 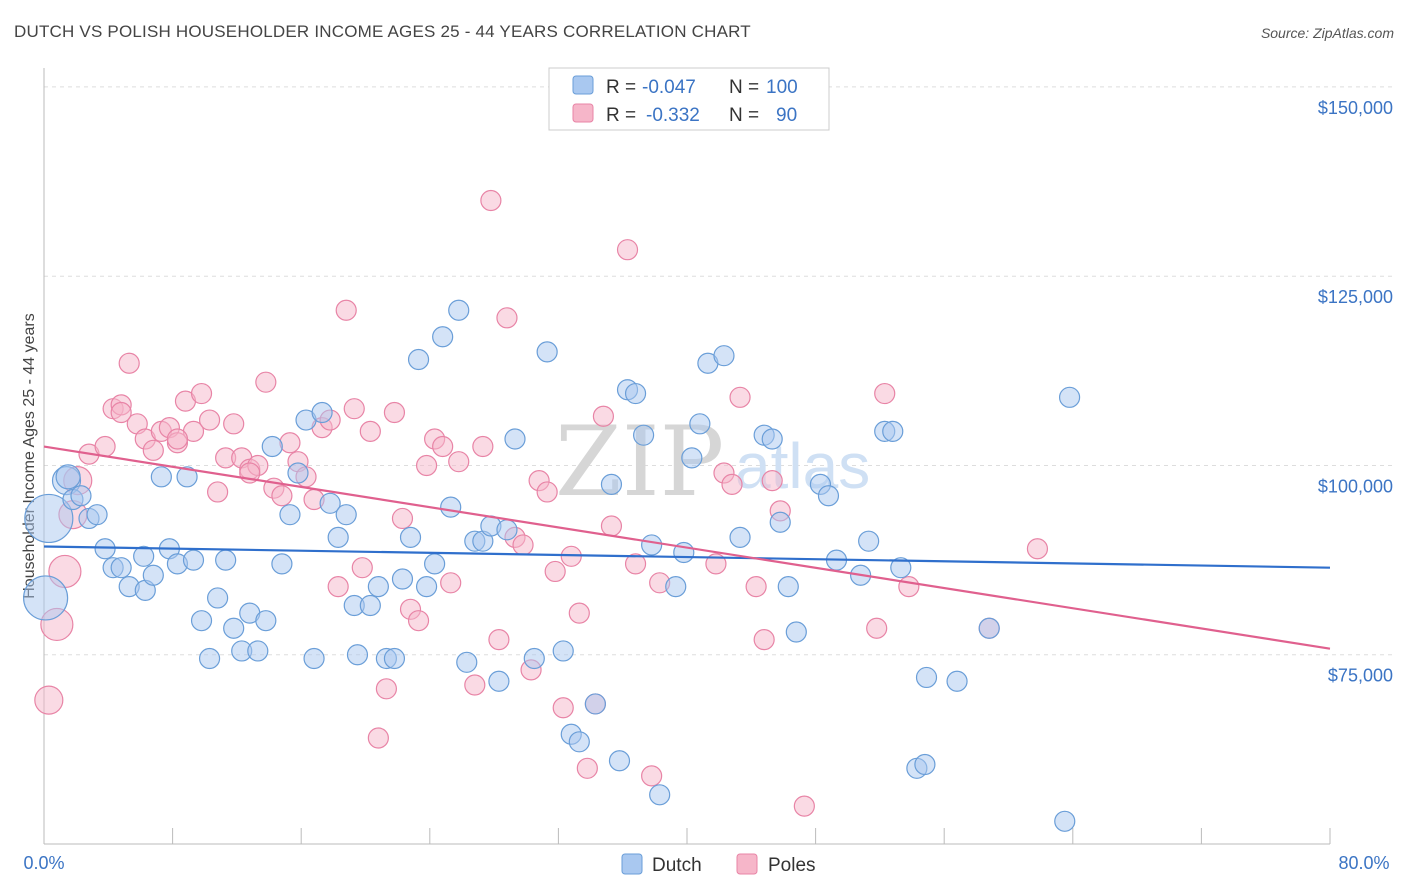 I want to click on bottom-legend-swatch-poles, so click(x=747, y=864).